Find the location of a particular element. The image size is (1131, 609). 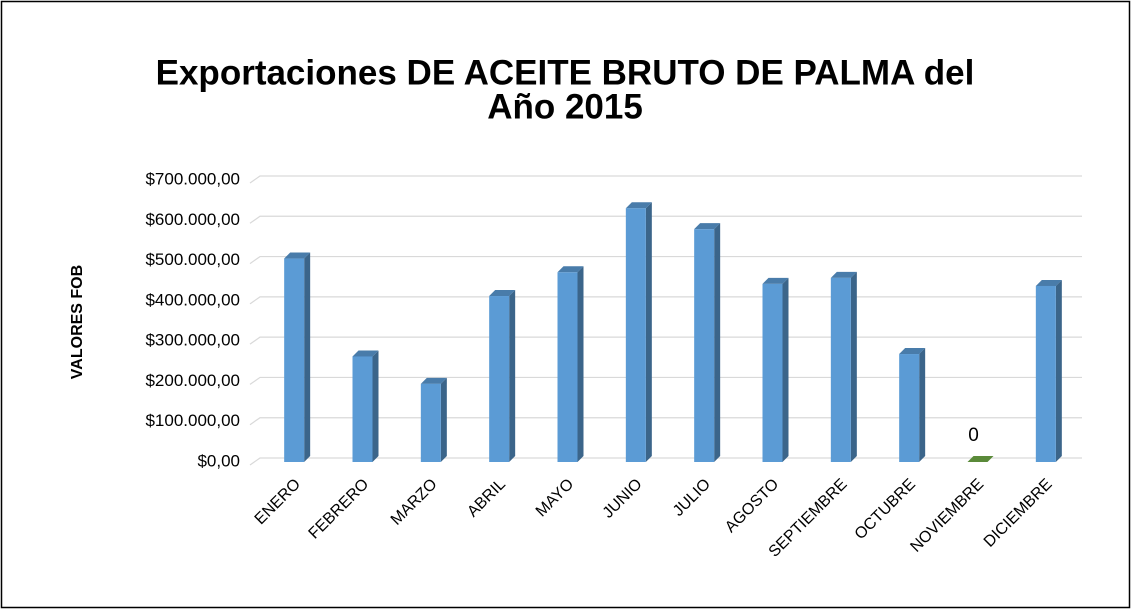

y-tick-label: $300.000,00 is located at coordinates (192, 340).